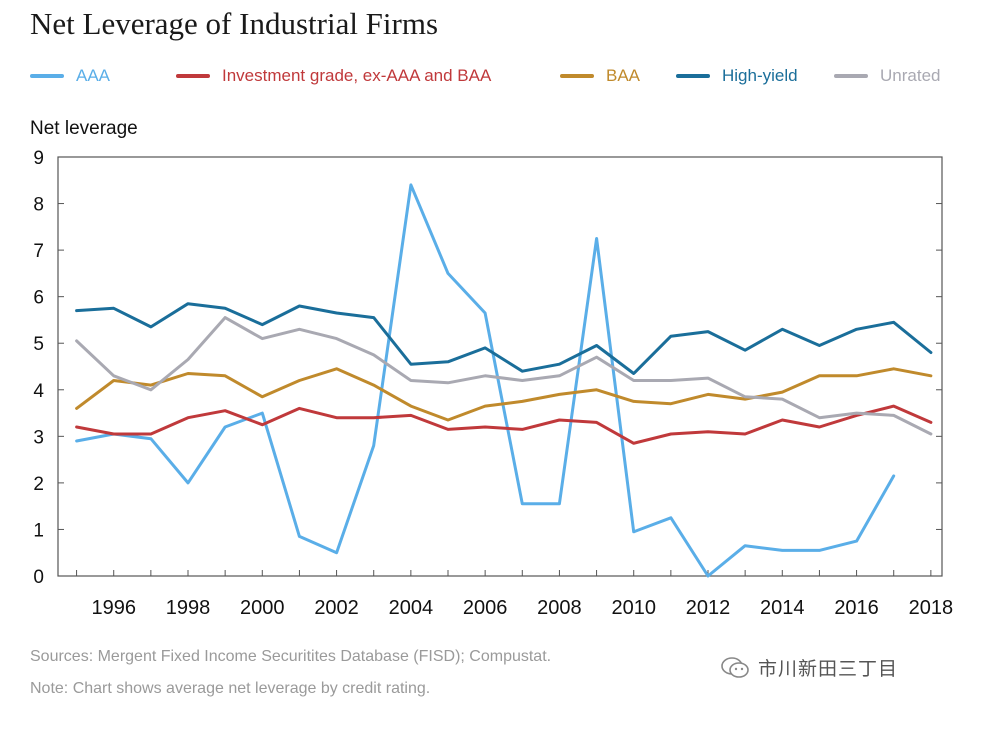  What do you see at coordinates (559, 608) in the screenshot?
I see `x-tick-label: 2008` at bounding box center [559, 608].